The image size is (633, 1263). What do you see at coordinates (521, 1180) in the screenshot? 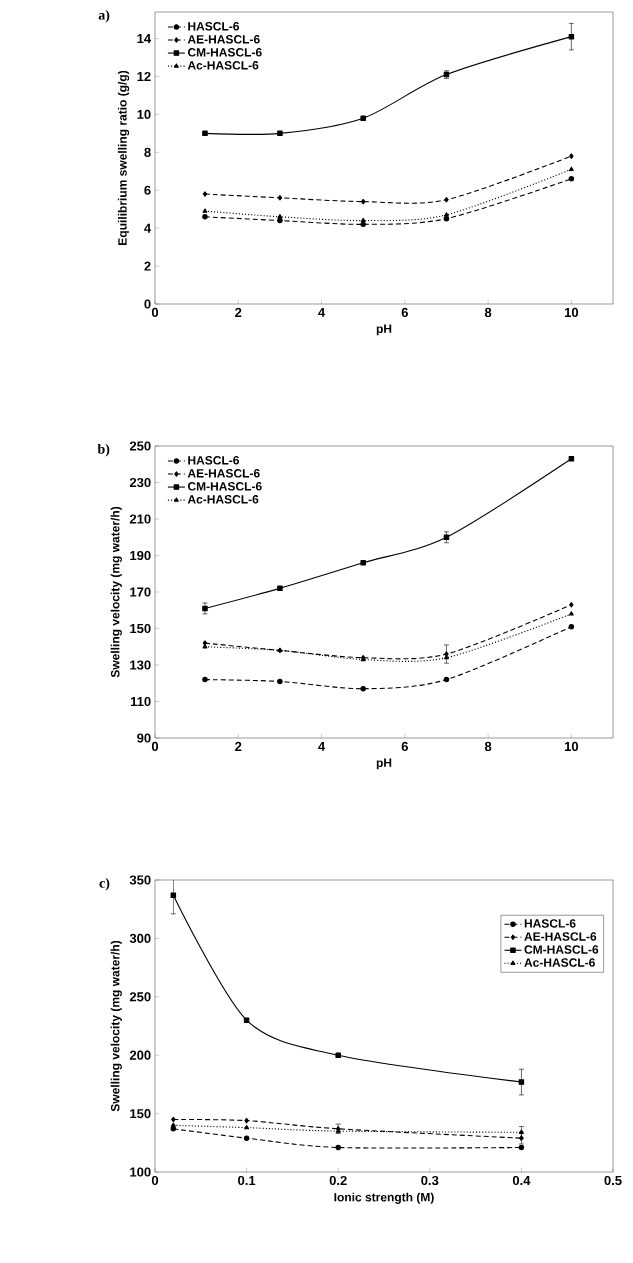
I see `x-tick-label: 0.4` at bounding box center [521, 1180].